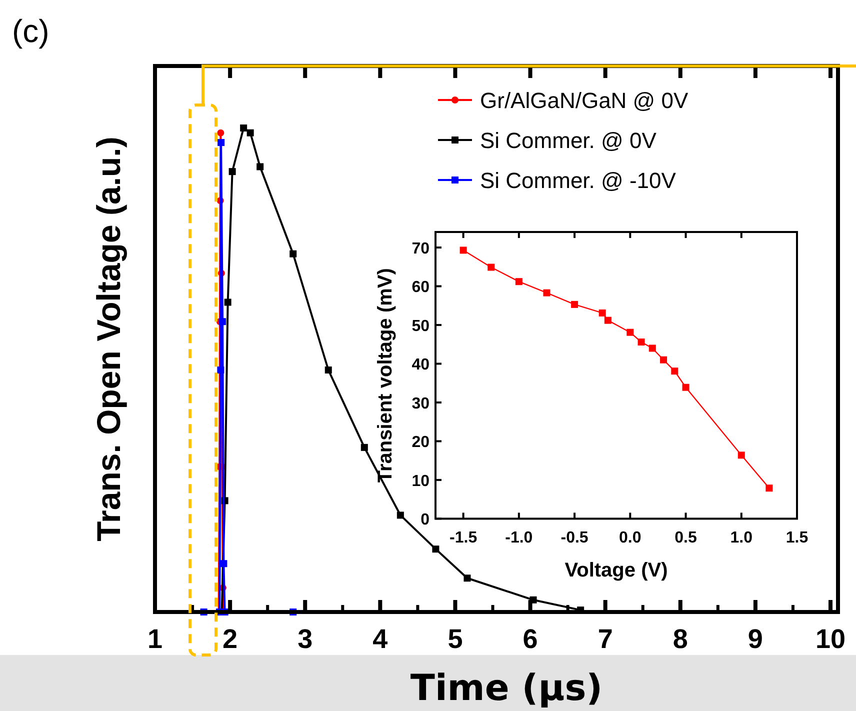 The width and height of the screenshot is (856, 711). What do you see at coordinates (421, 403) in the screenshot?
I see `y-tick-label: 30` at bounding box center [421, 403].